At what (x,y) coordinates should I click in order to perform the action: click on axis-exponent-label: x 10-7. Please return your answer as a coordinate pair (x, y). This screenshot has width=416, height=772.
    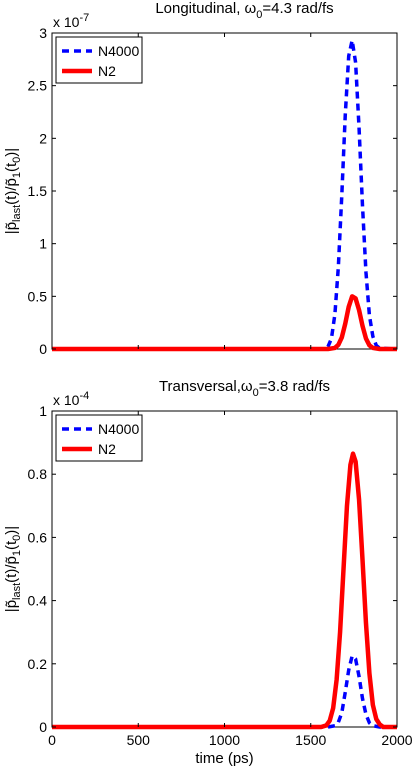
    Looking at the image, I should click on (71, 21).